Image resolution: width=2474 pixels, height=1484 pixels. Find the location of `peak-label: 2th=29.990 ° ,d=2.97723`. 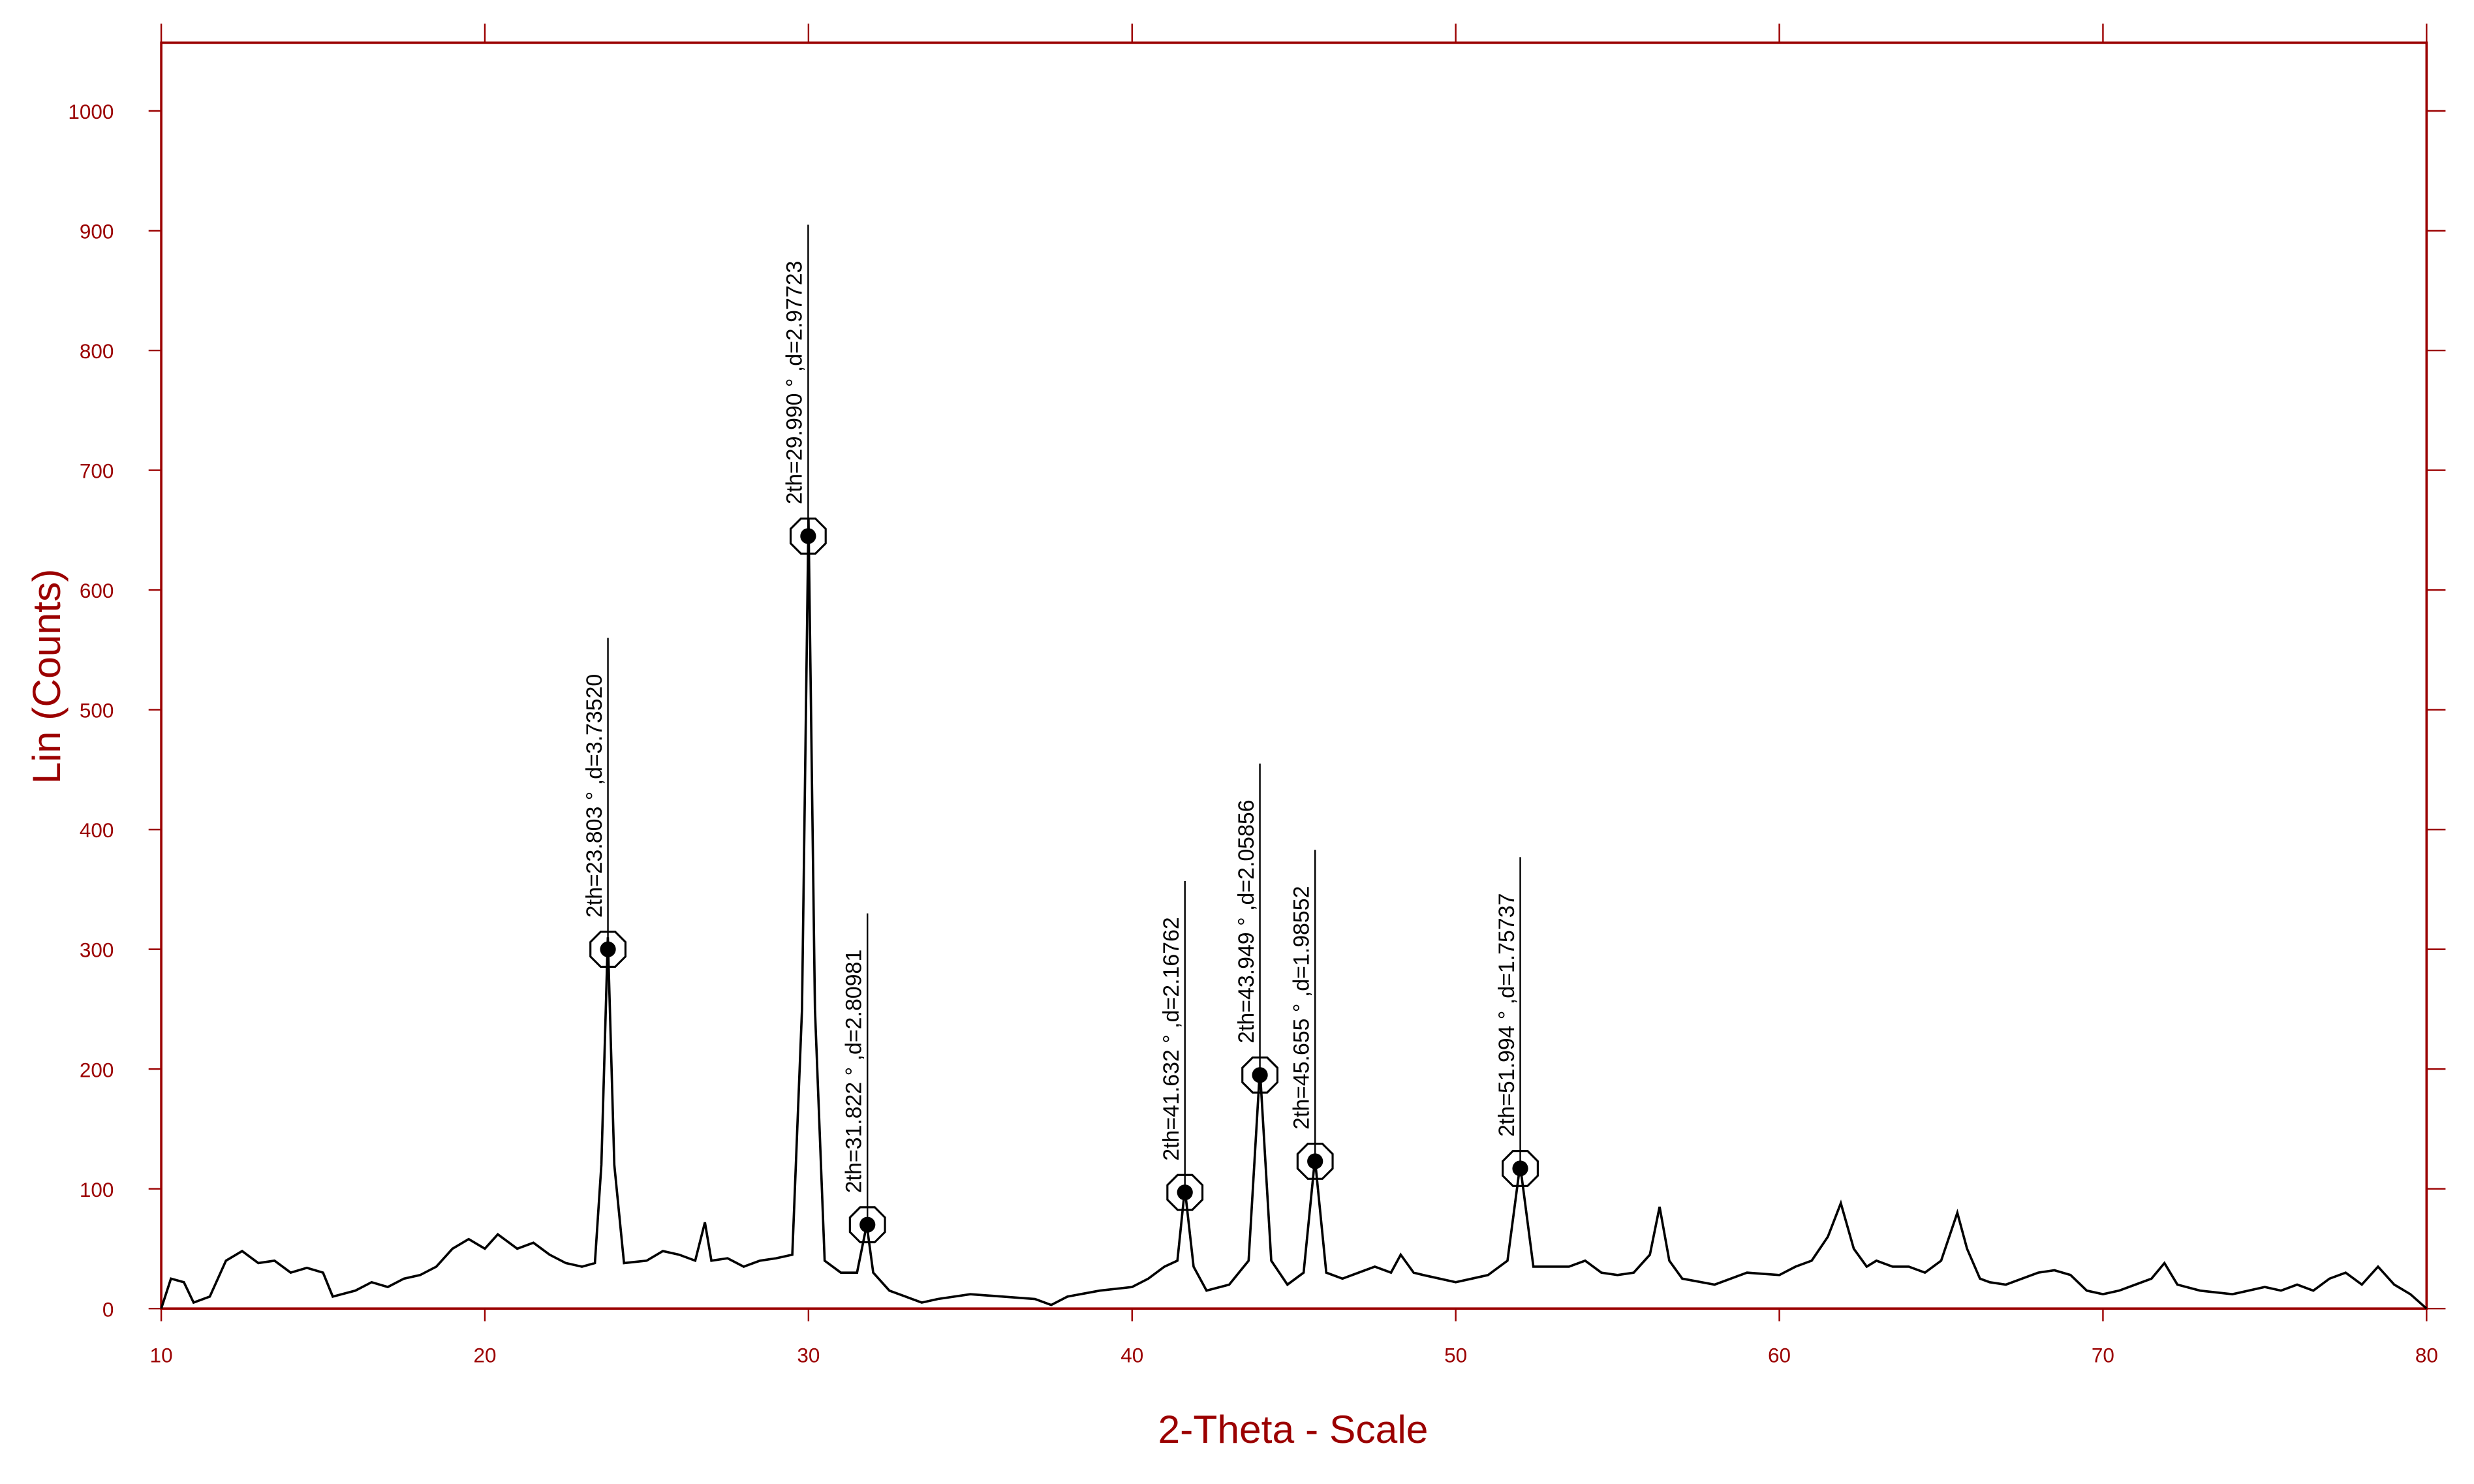

peak-label: 2th=29.990 ° ,d=2.97723 is located at coordinates (794, 382).